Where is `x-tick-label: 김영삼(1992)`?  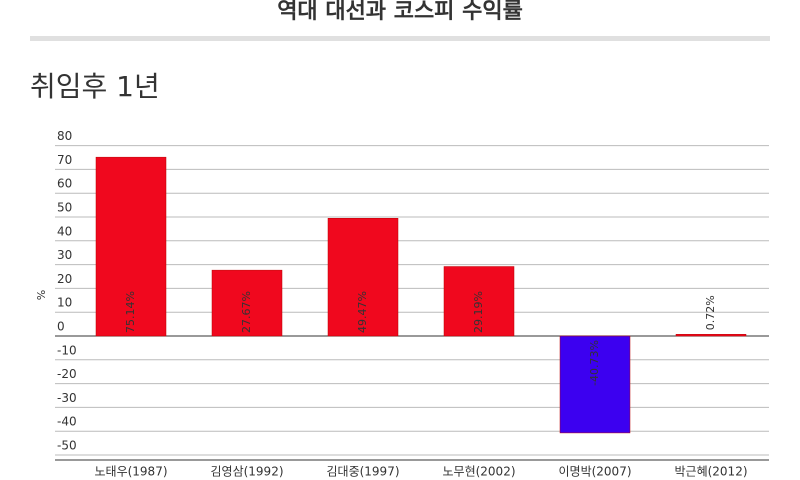 x-tick-label: 김영삼(1992) is located at coordinates (246, 472).